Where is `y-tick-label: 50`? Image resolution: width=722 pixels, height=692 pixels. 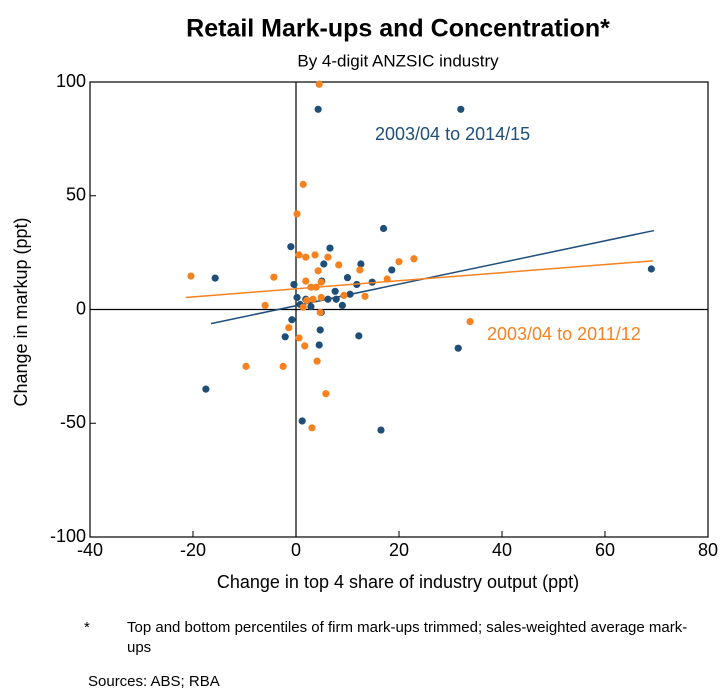 y-tick-label: 50 is located at coordinates (76, 195).